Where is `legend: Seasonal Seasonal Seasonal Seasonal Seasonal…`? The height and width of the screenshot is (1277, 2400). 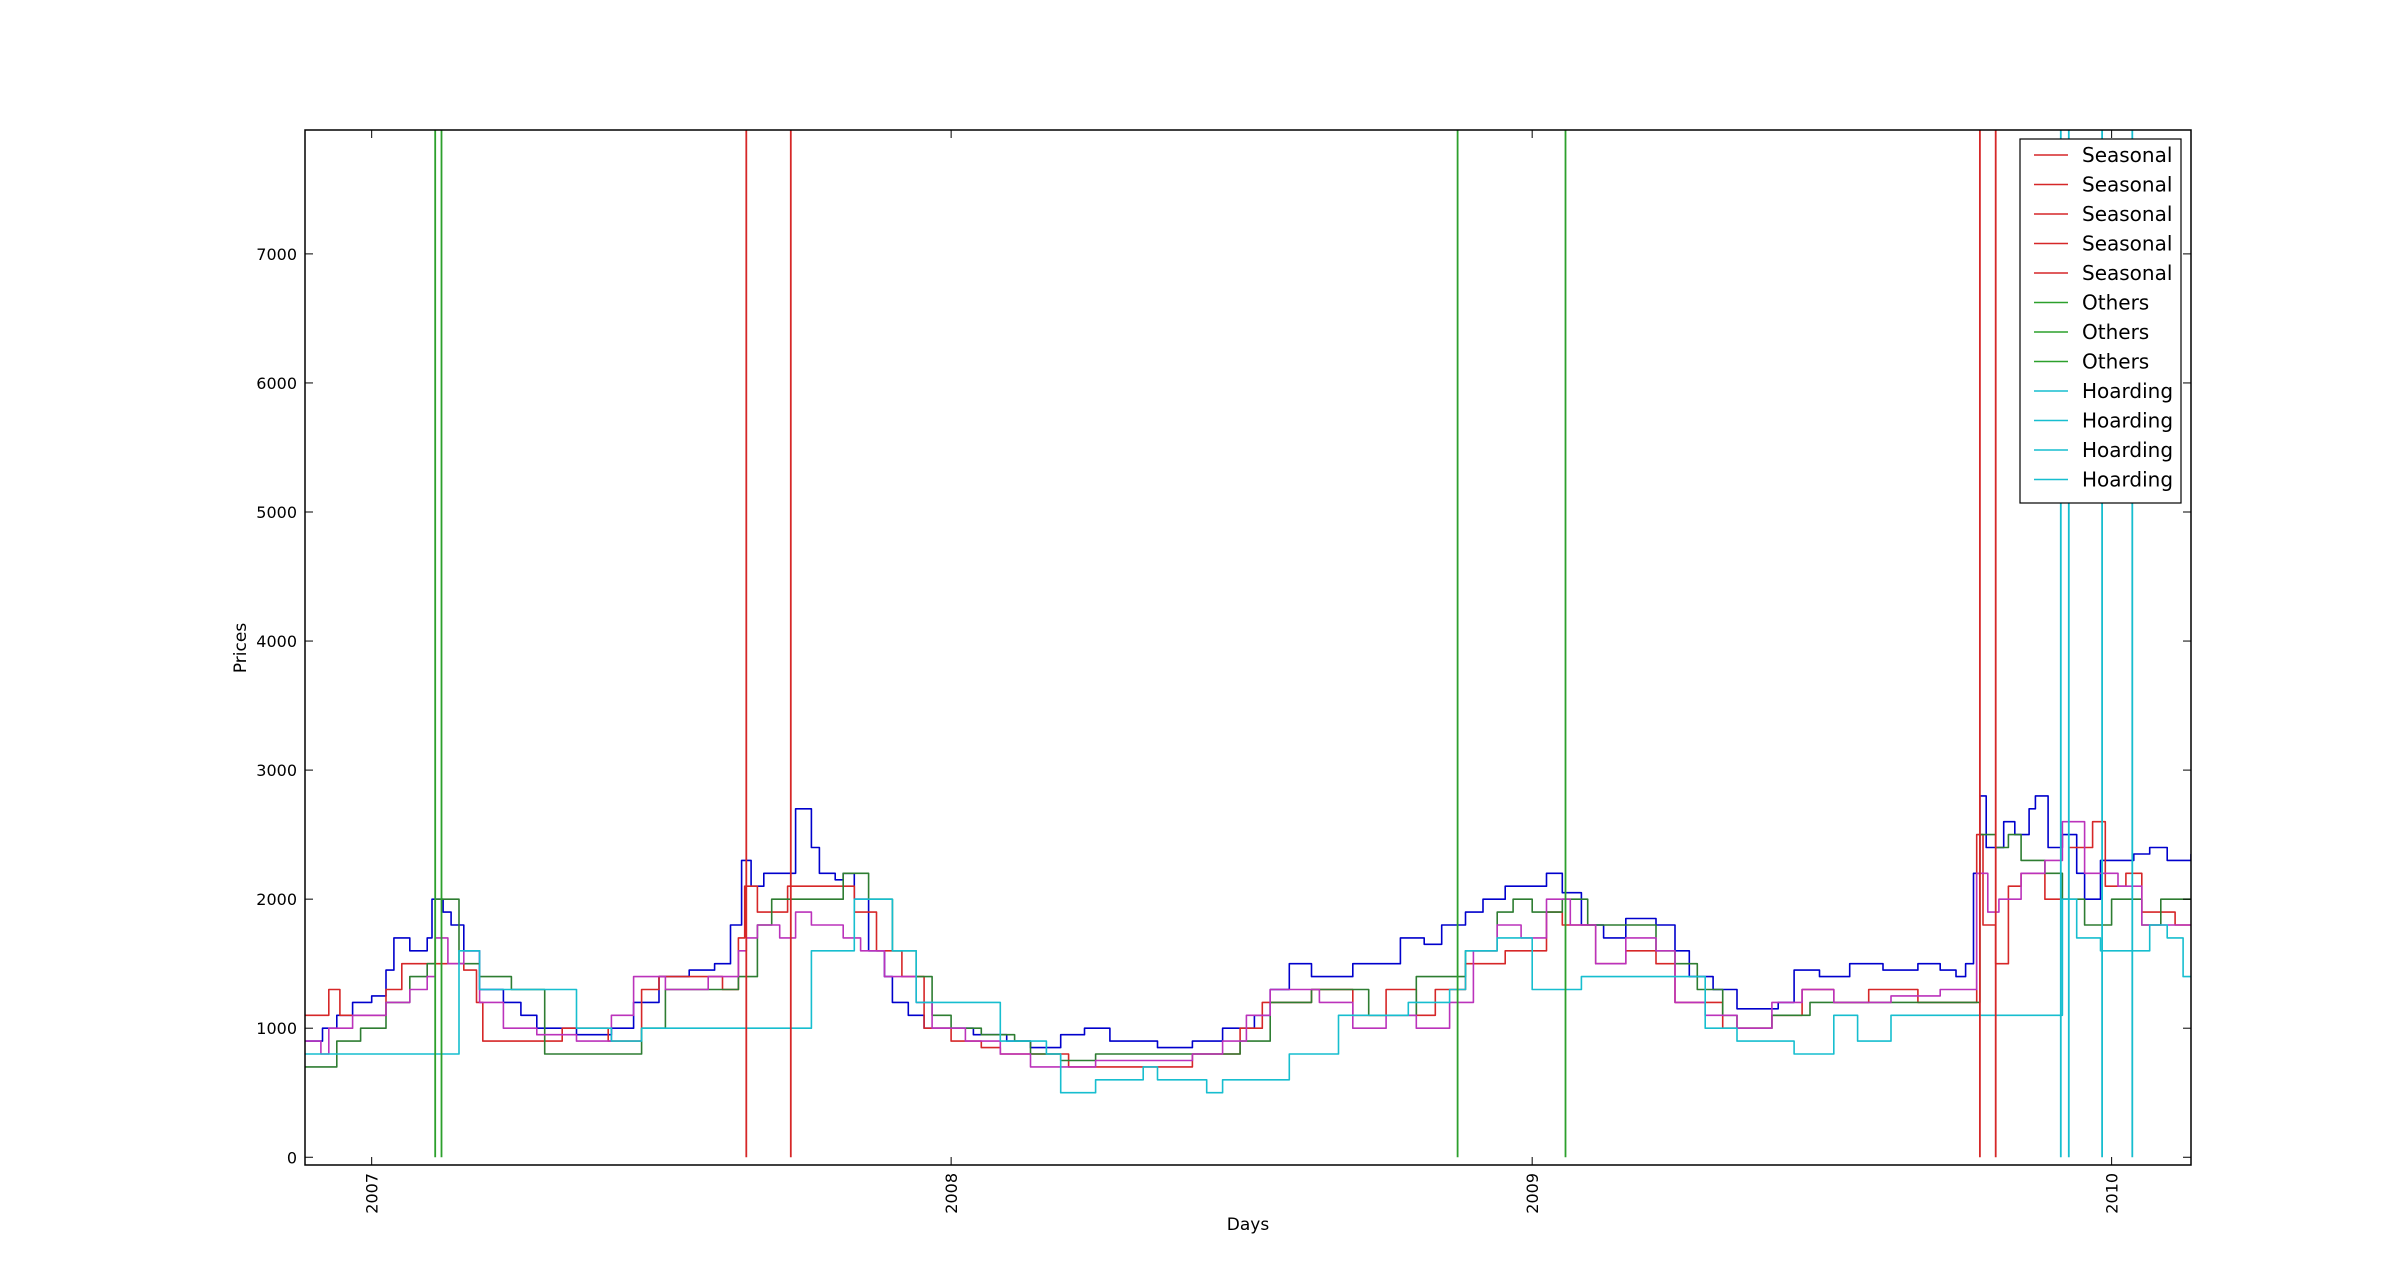
legend: Seasonal Seasonal Seasonal Seasonal Seasonal… is located at coordinates (2100, 321).